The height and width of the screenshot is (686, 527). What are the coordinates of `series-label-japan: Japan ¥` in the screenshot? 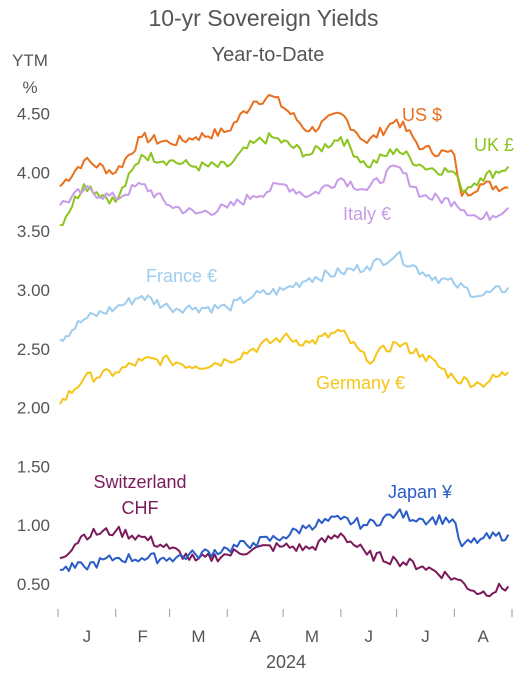 It's located at (420, 492).